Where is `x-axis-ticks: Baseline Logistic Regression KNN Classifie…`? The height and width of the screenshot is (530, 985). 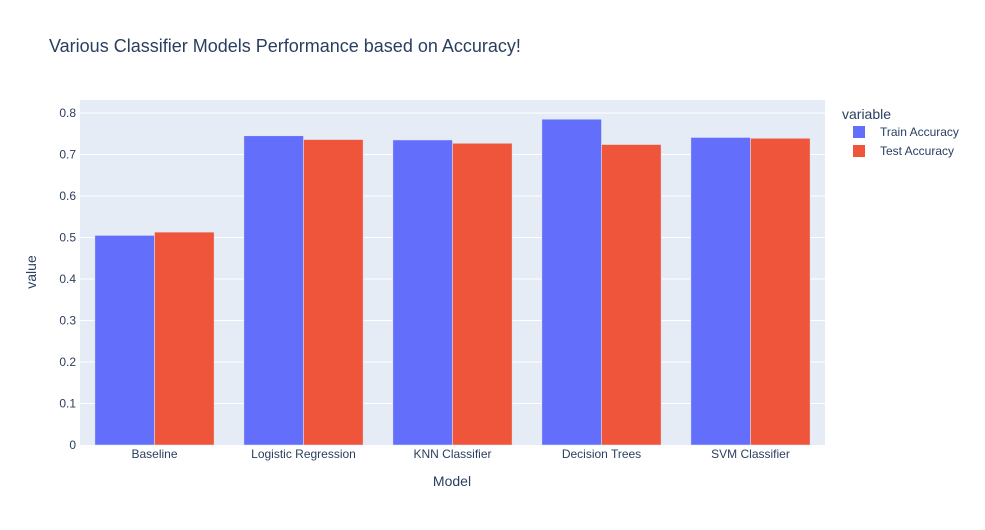
x-axis-ticks: Baseline Logistic Regression KNN Classifie… is located at coordinates (460, 454).